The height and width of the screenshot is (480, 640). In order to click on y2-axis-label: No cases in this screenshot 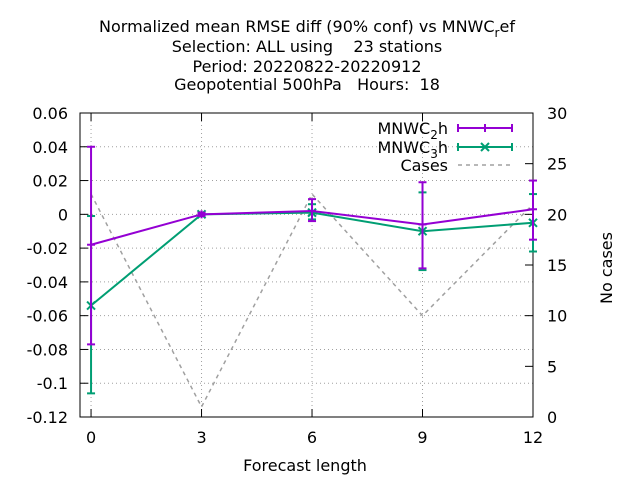, I will do `click(606, 268)`.